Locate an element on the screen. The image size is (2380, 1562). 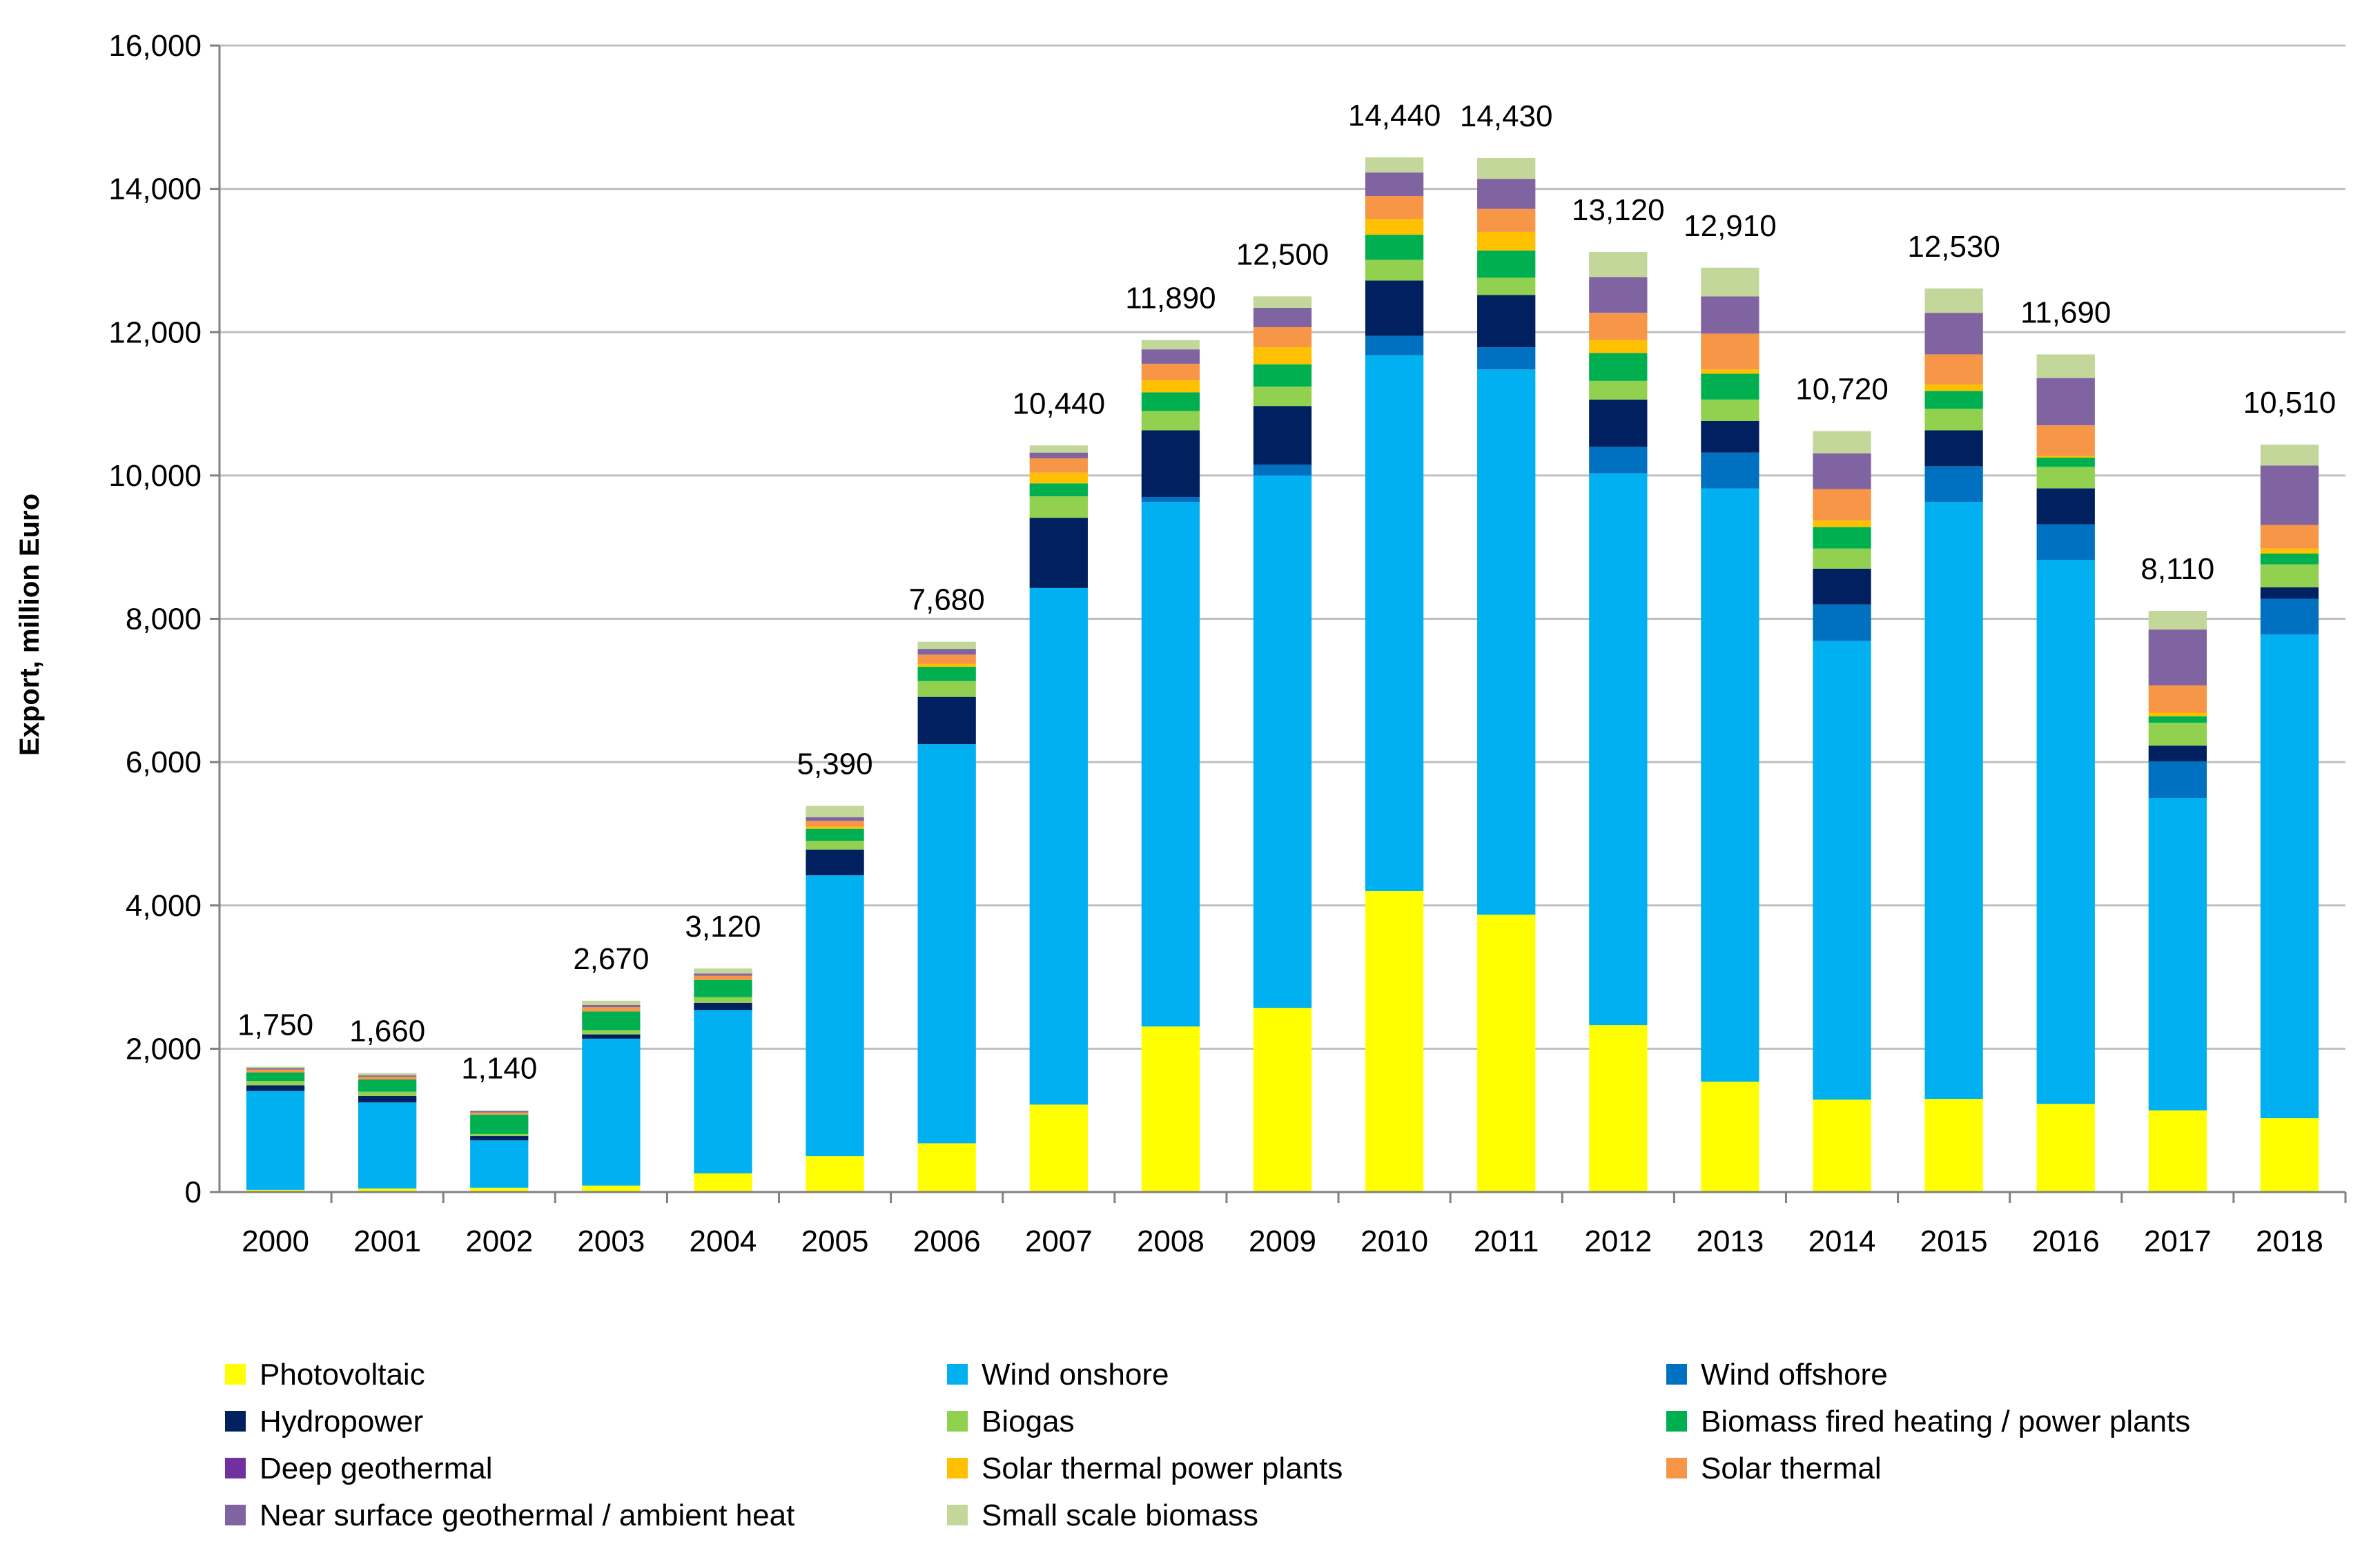
x-tick-label: 2004 is located at coordinates (723, 1241).